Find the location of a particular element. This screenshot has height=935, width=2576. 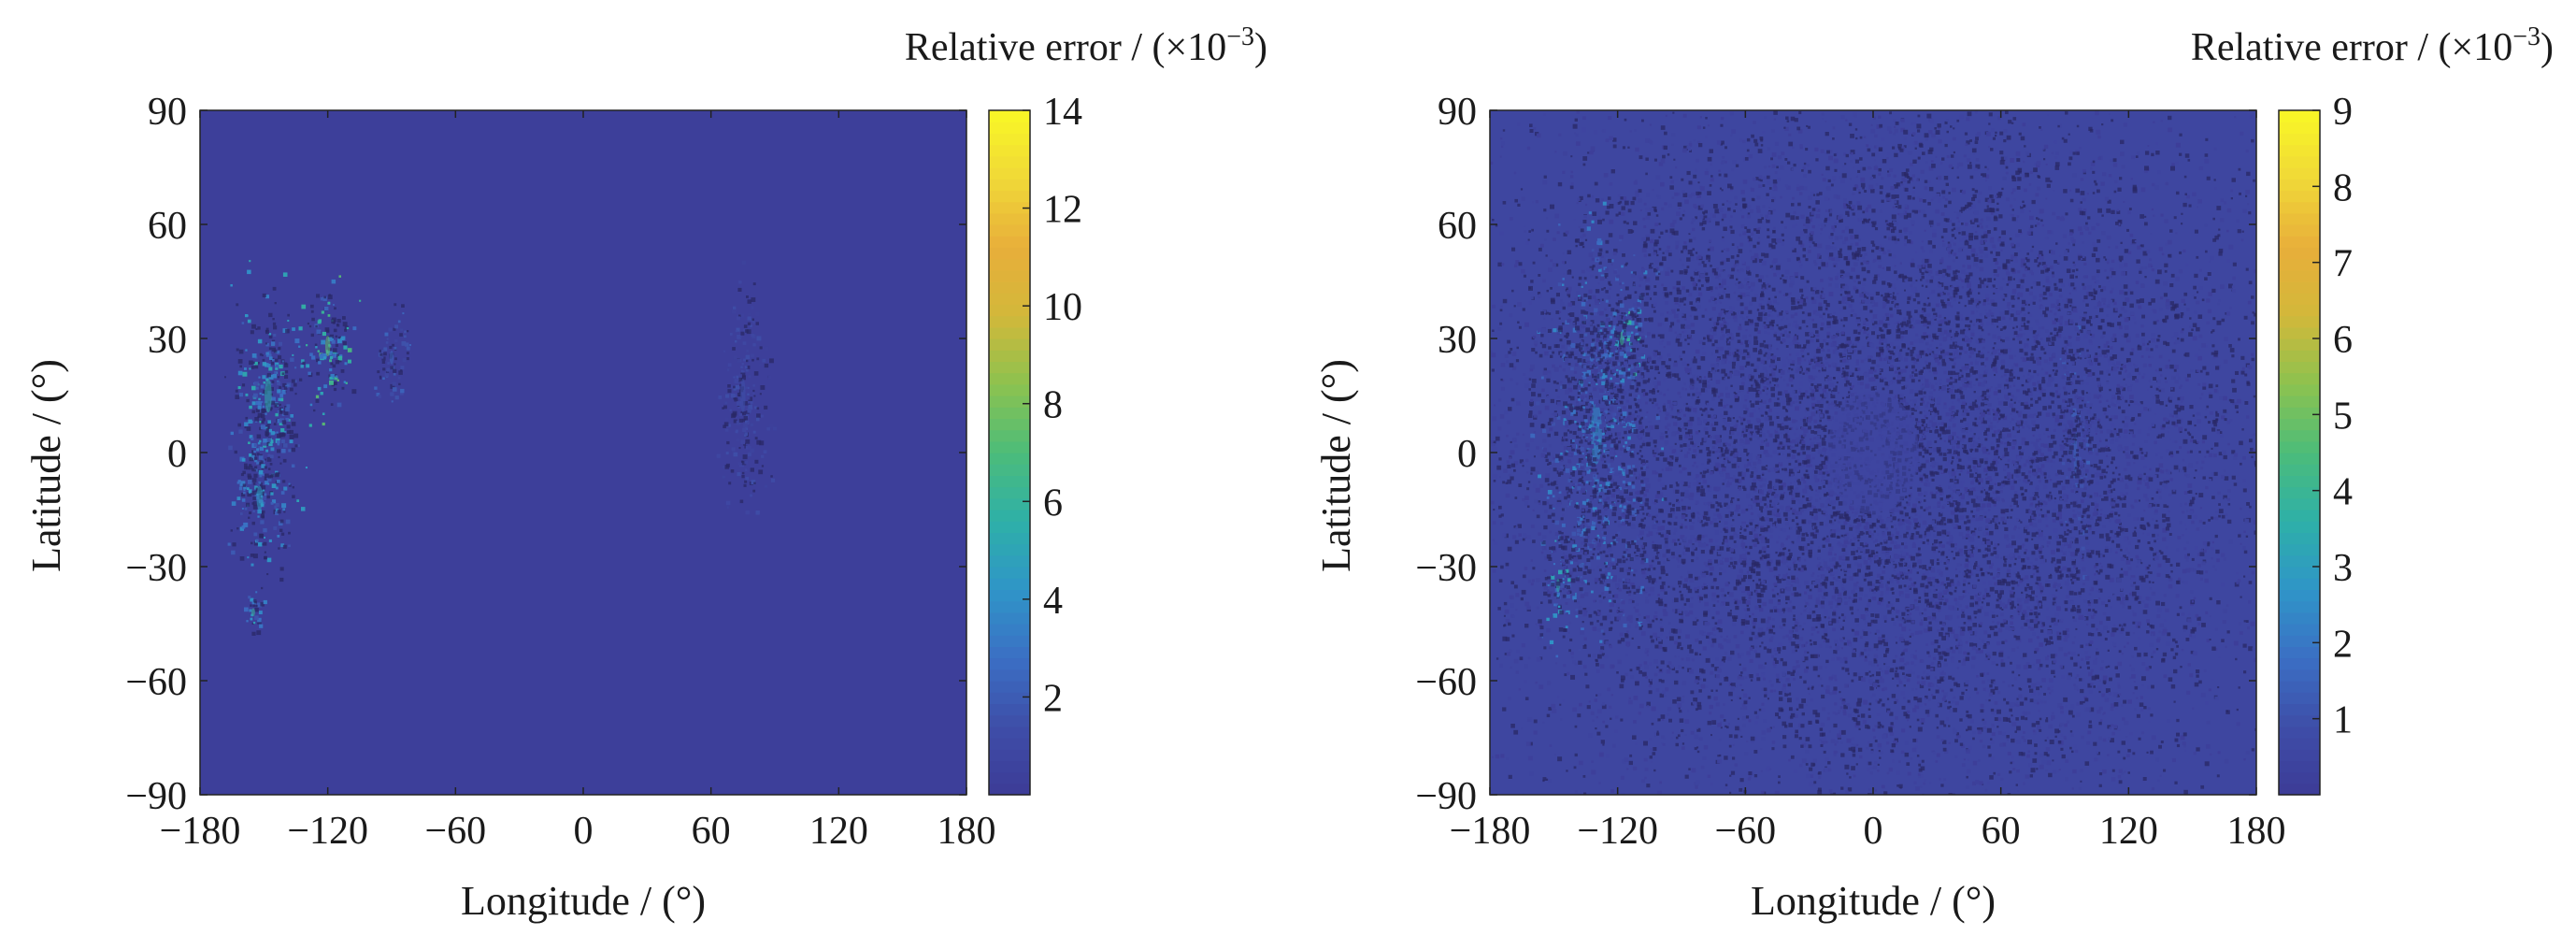

colorbar-tick-label: 14 is located at coordinates (1062, 113).